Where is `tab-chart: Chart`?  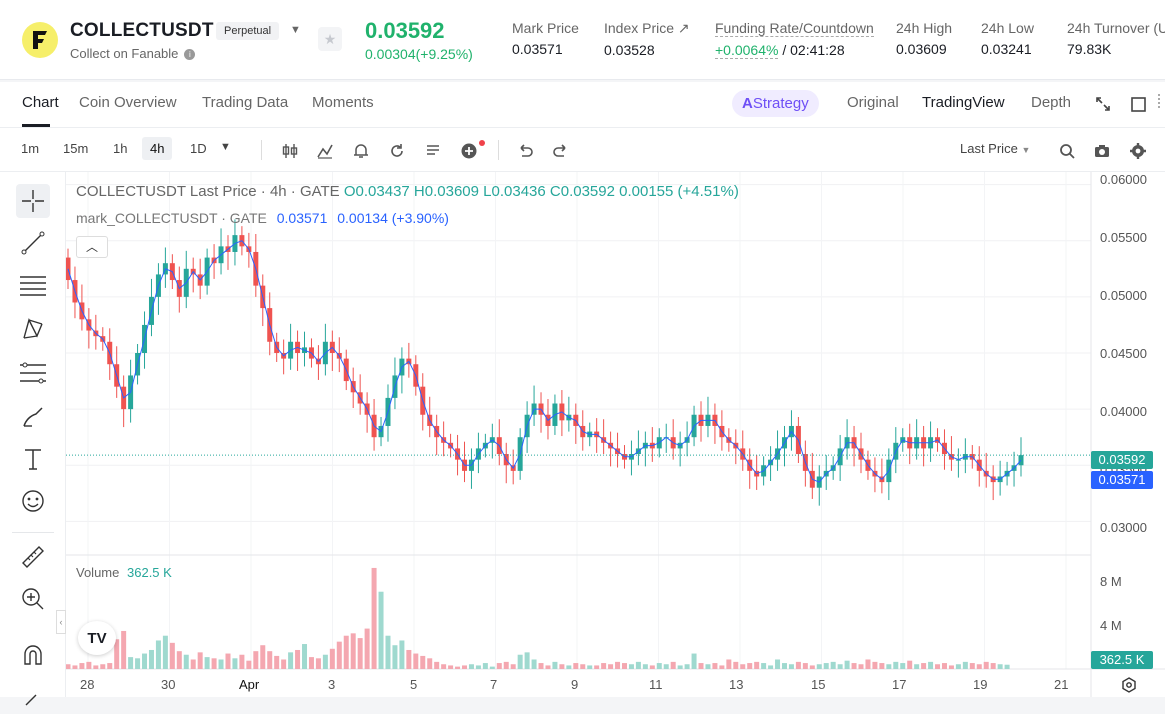 tab-chart: Chart is located at coordinates (40, 102).